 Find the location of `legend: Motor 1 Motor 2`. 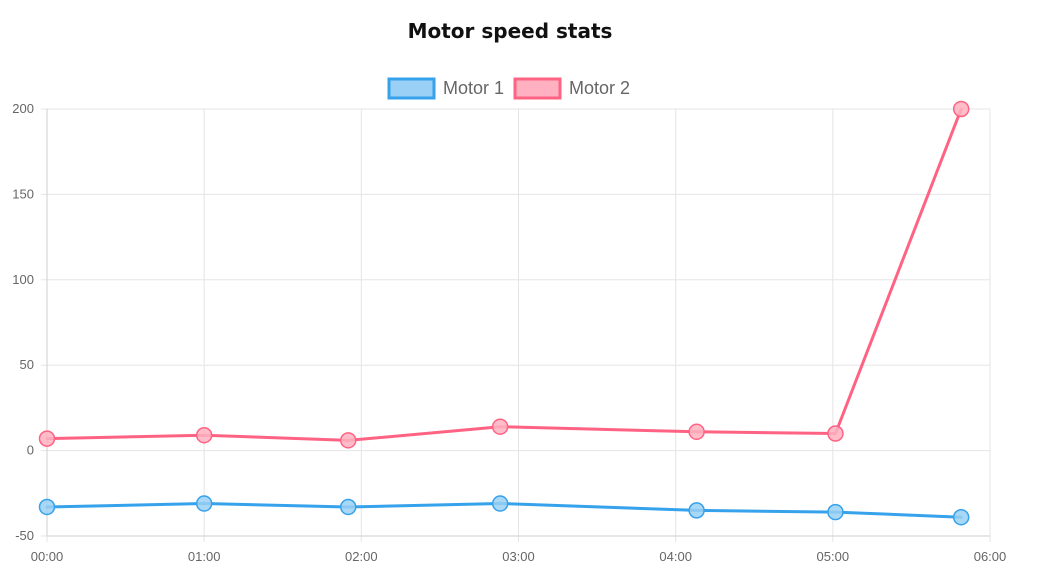

legend: Motor 1 Motor 2 is located at coordinates (508, 88).